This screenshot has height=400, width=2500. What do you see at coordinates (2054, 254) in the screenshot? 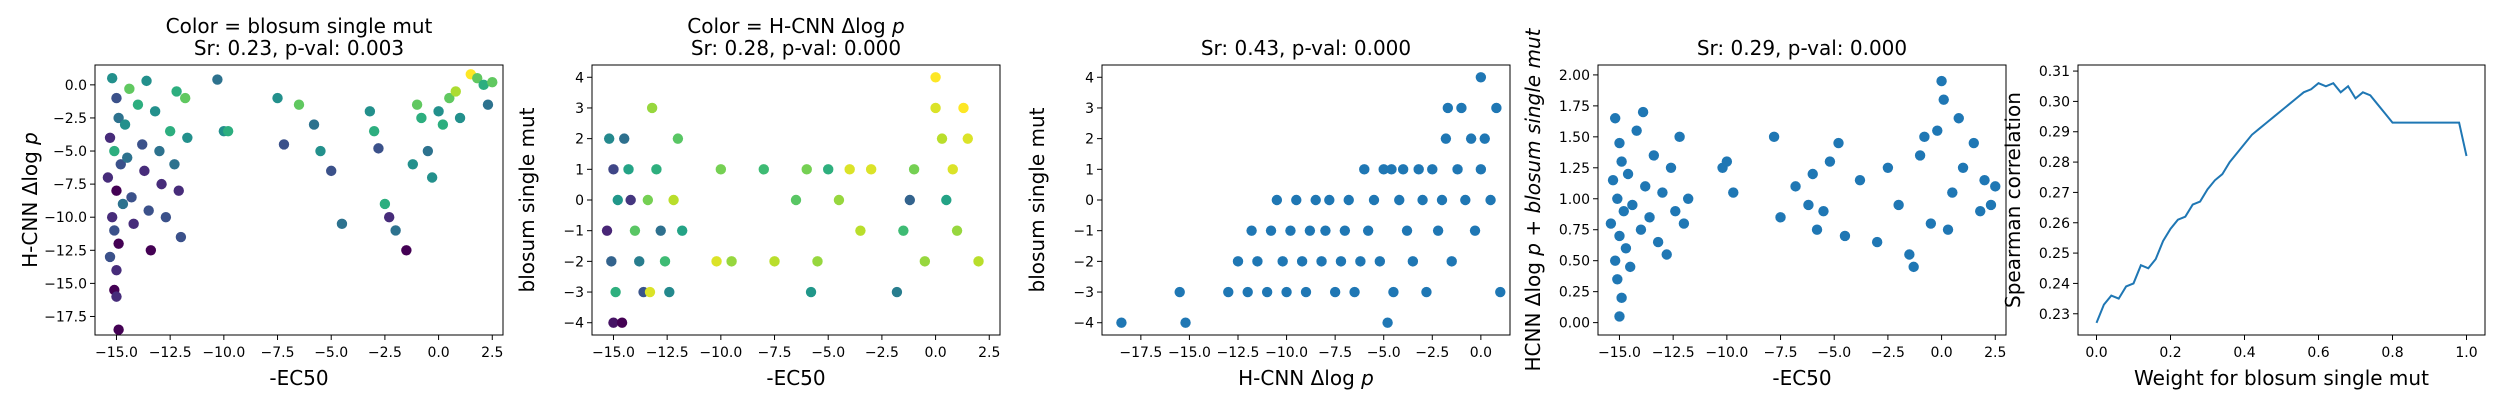
I see `y-tick-label: 0.25` at bounding box center [2054, 254].